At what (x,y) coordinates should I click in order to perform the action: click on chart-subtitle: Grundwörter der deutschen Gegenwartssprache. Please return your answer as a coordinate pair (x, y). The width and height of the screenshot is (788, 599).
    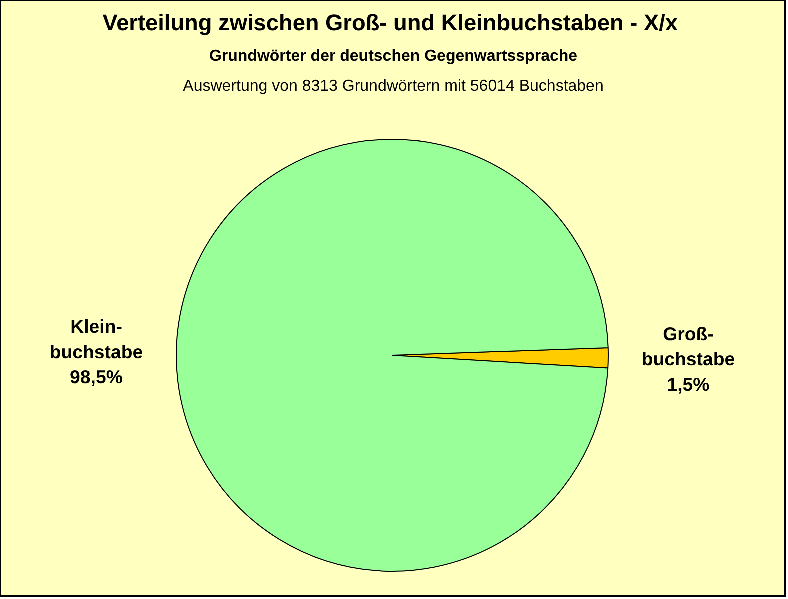
    Looking at the image, I should click on (393, 56).